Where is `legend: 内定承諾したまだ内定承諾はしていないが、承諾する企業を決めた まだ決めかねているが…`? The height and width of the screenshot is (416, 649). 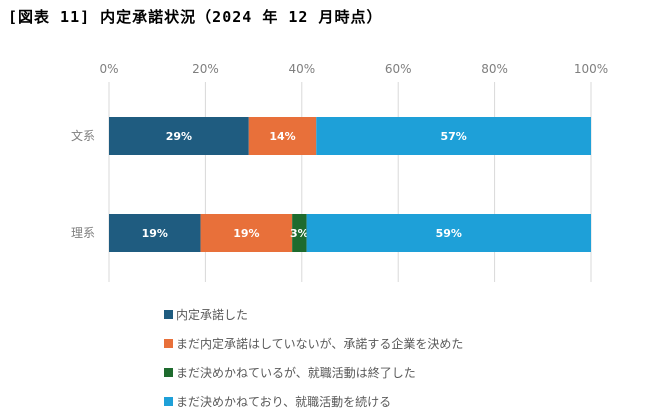 legend: 内定承諾したまだ内定承諾はしていないが、承諾する企業を決めた まだ決めかねているが… is located at coordinates (313, 358).